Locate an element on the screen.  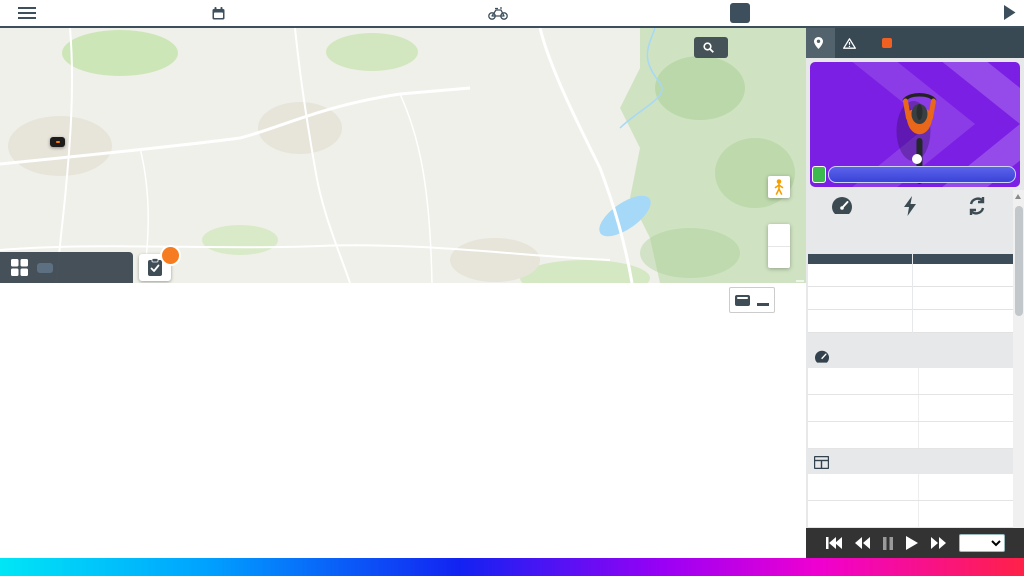
search-icon is located at coordinates (708, 47).